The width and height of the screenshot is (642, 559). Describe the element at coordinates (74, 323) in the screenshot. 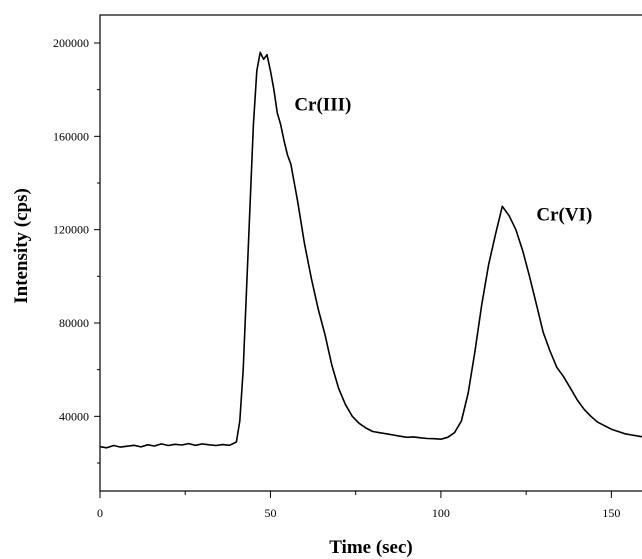

I see `y-tick-label: 80000` at that location.